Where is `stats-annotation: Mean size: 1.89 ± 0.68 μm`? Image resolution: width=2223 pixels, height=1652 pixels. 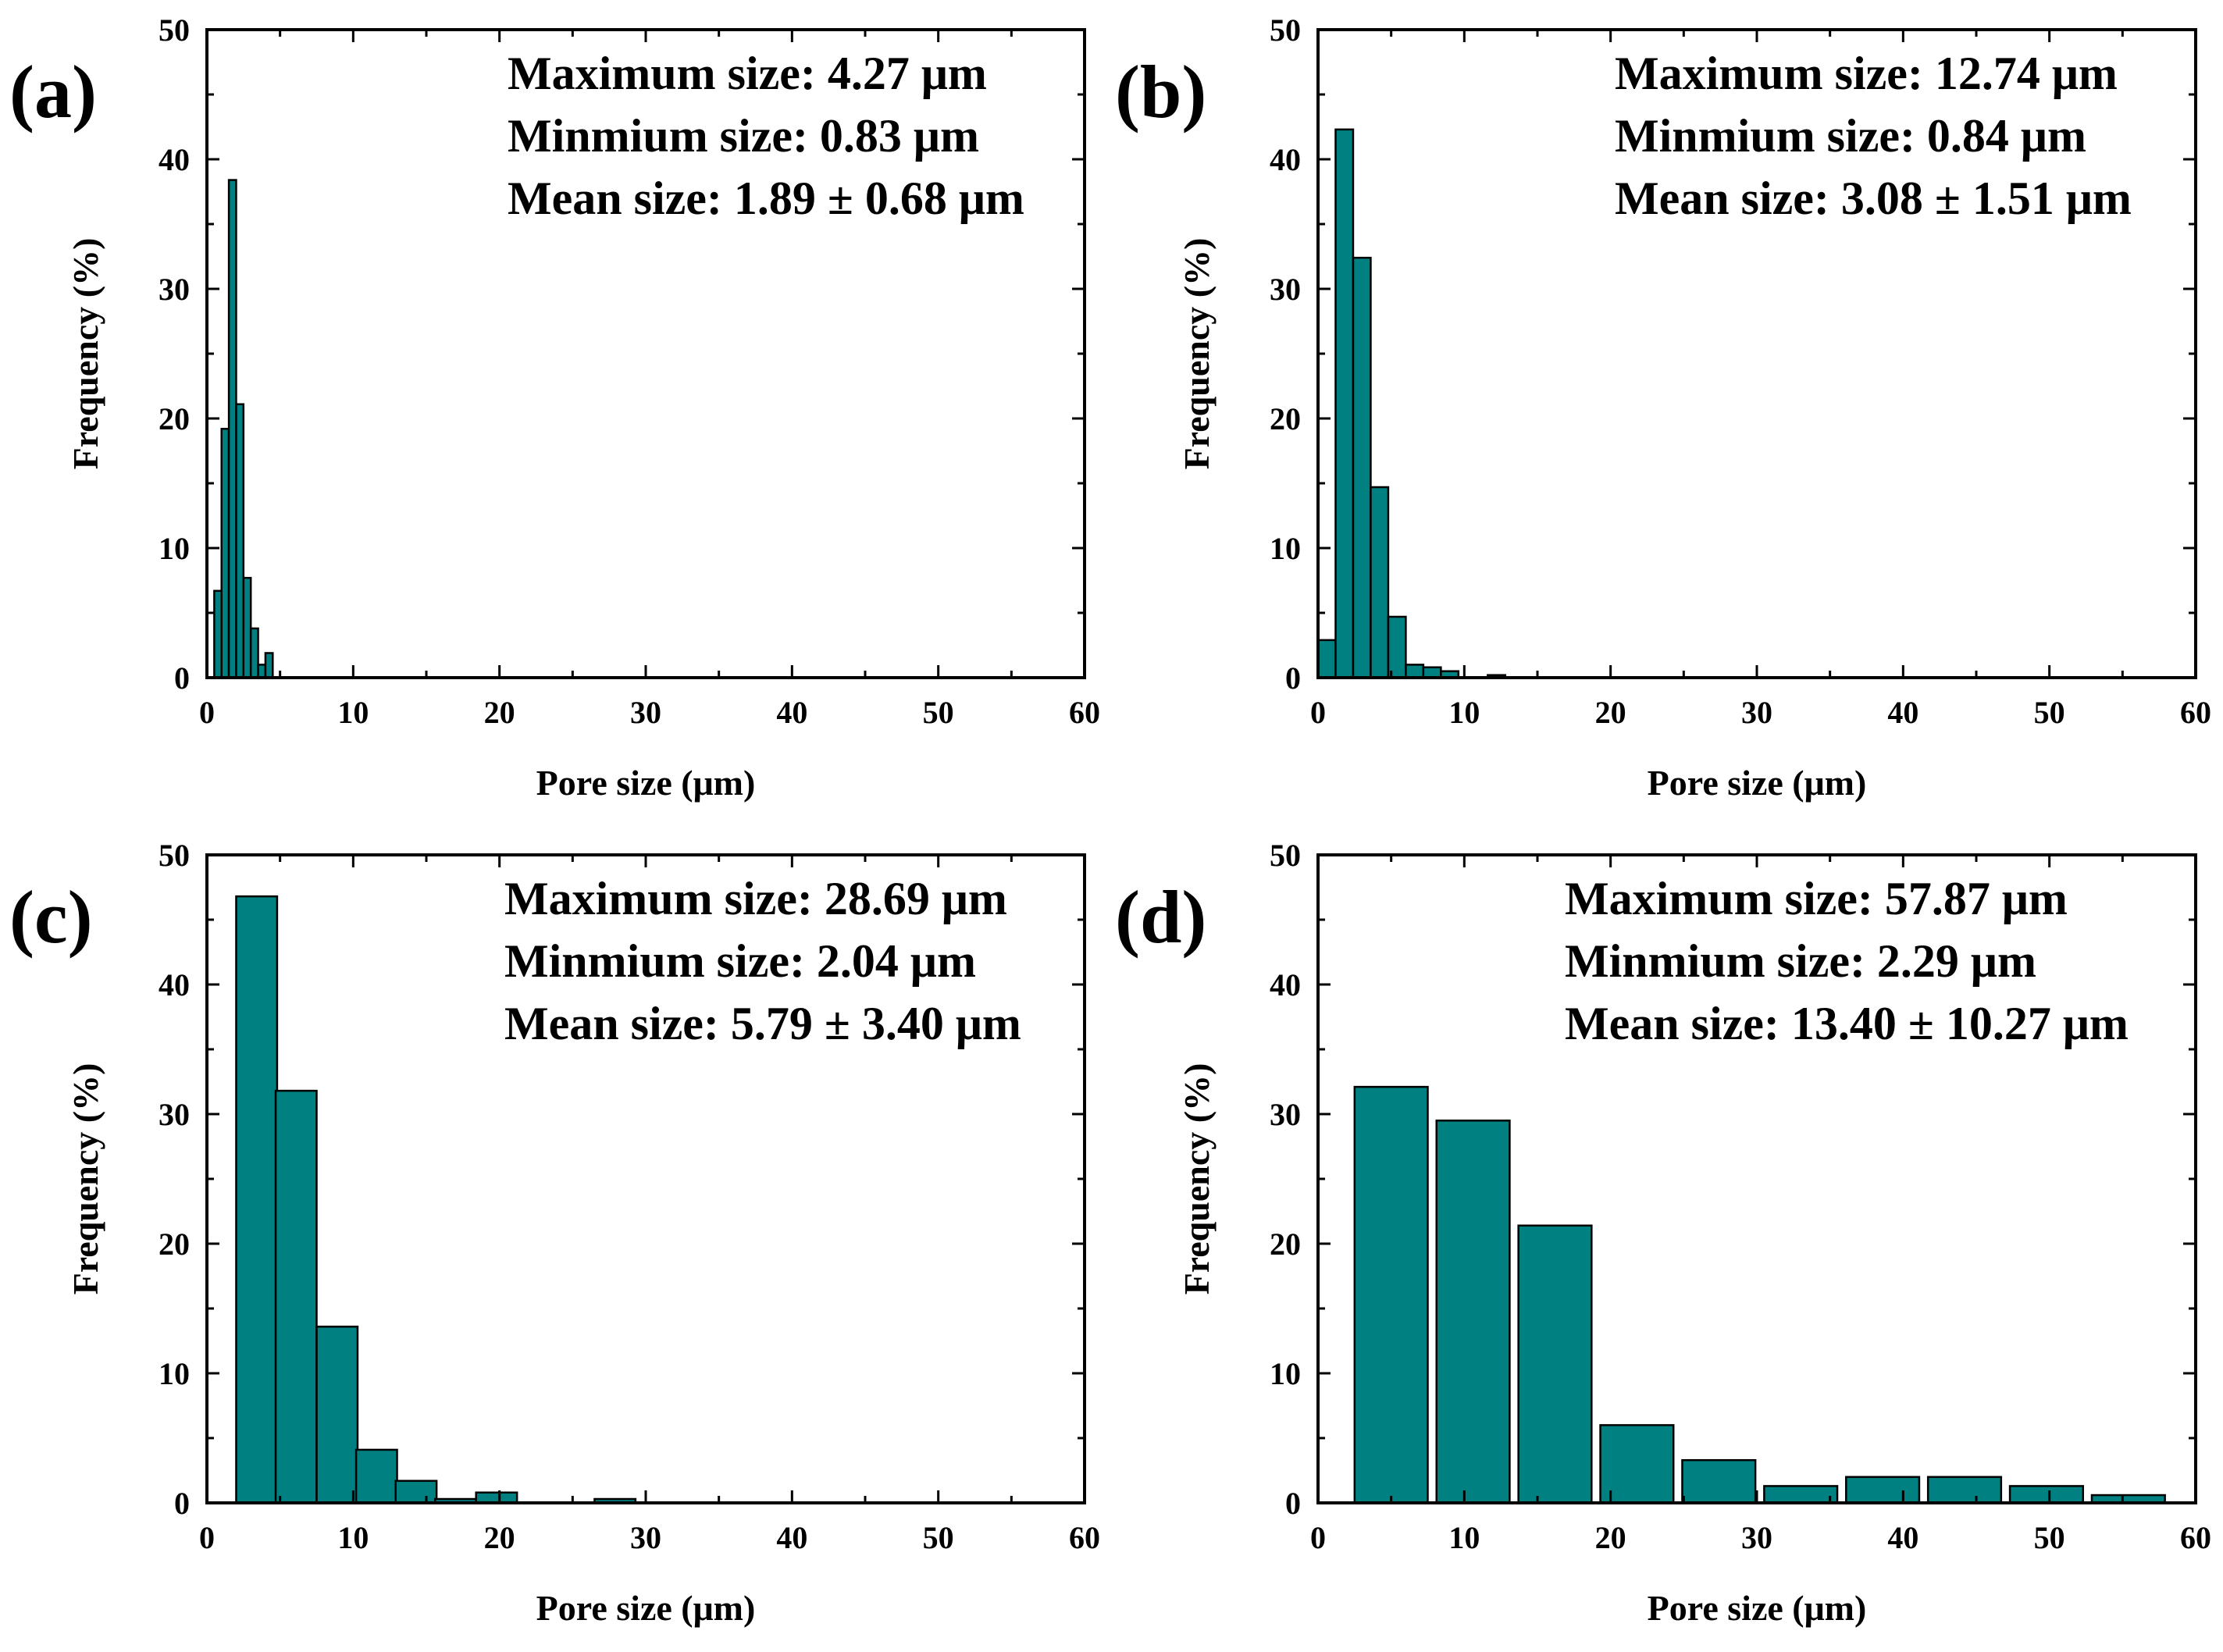
stats-annotation: Mean size: 1.89 ± 0.68 μm is located at coordinates (766, 198).